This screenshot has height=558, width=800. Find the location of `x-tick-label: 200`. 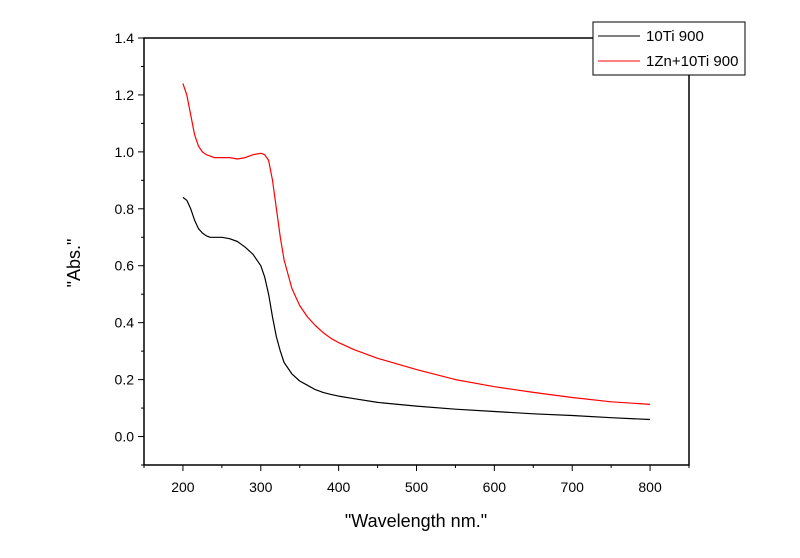

x-tick-label: 200 is located at coordinates (183, 487).